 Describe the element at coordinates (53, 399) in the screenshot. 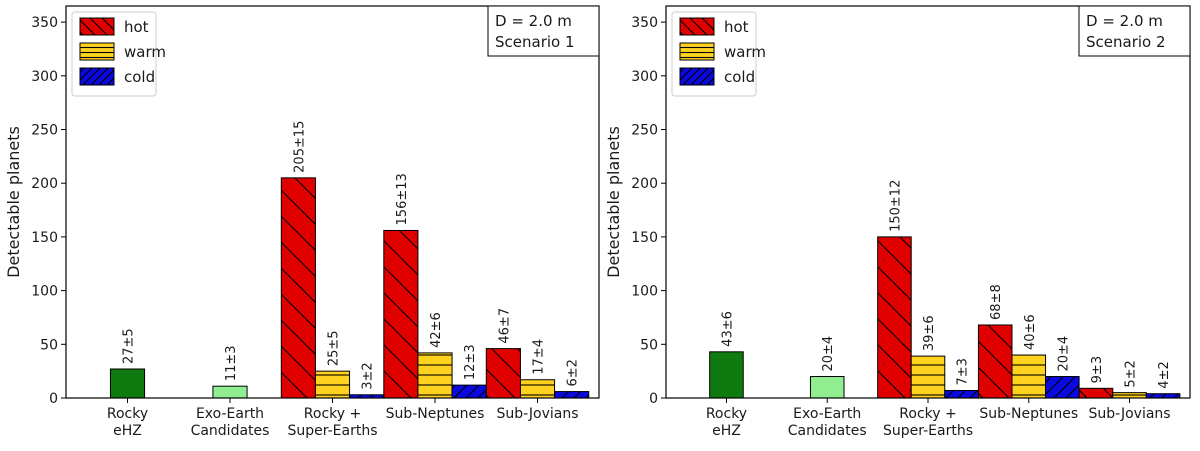

I see `y-tick-label: 0` at that location.